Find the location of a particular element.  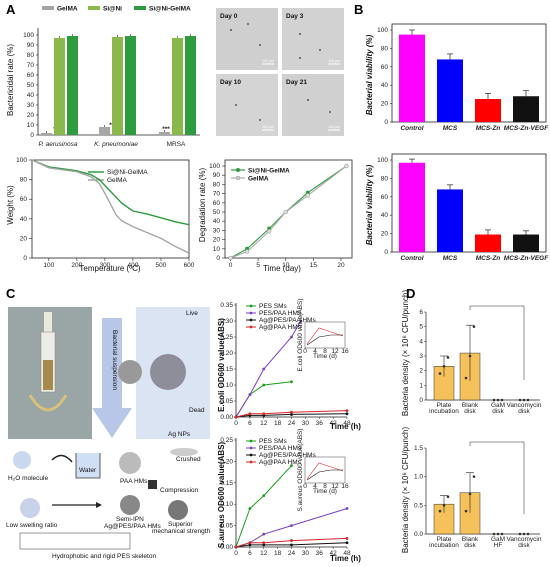

deg-legend-marker-sini-gelma is located at coordinates (238, 170).